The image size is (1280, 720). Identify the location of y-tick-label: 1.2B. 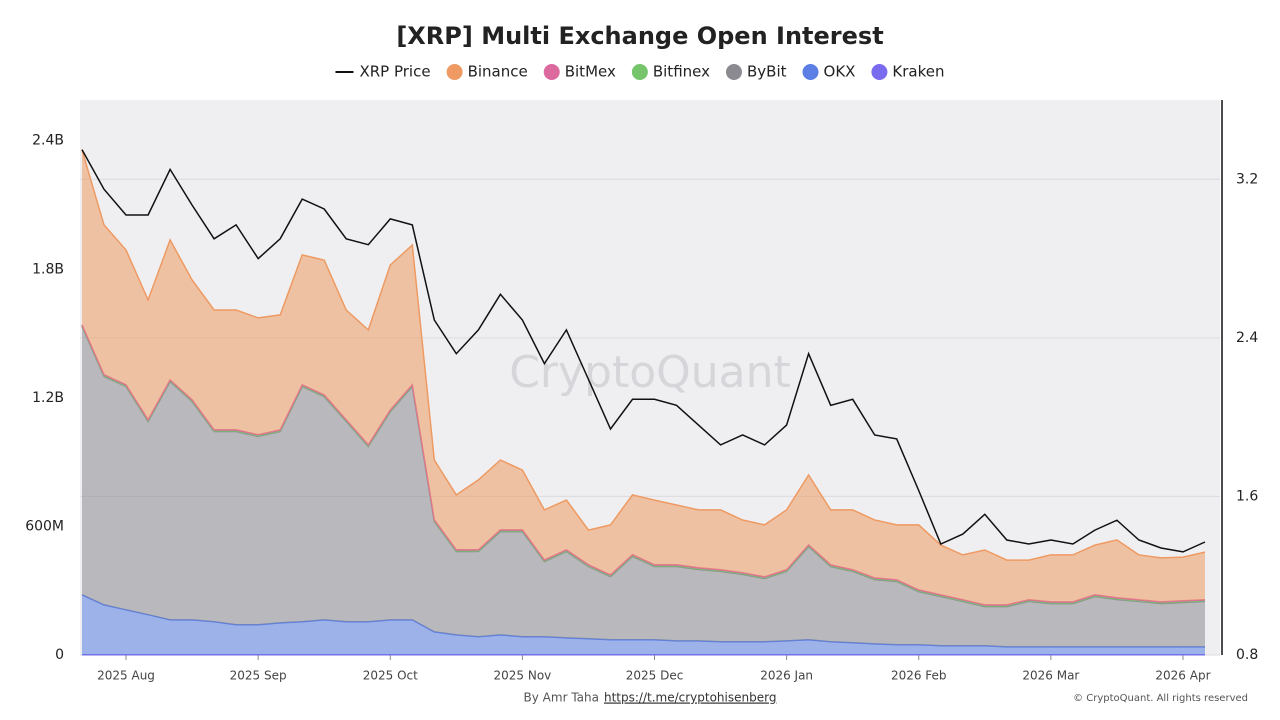
(48, 398).